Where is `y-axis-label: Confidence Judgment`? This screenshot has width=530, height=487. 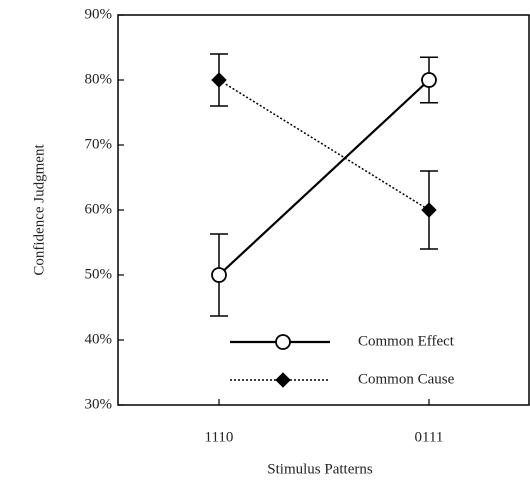 y-axis-label: Confidence Judgment is located at coordinates (39, 210).